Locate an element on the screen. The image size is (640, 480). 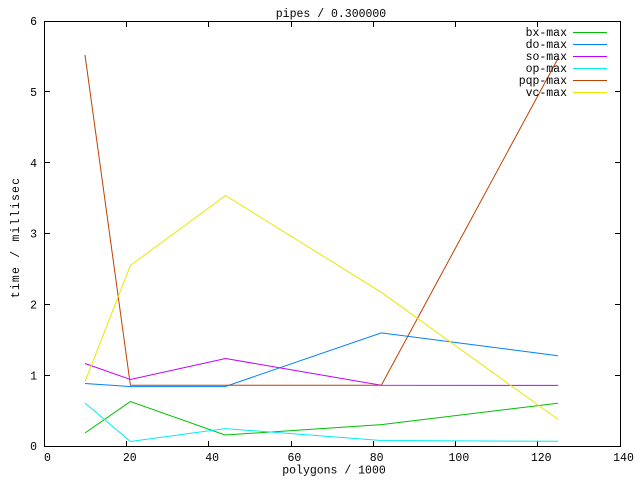
svg-text: 120 is located at coordinates (541, 458).